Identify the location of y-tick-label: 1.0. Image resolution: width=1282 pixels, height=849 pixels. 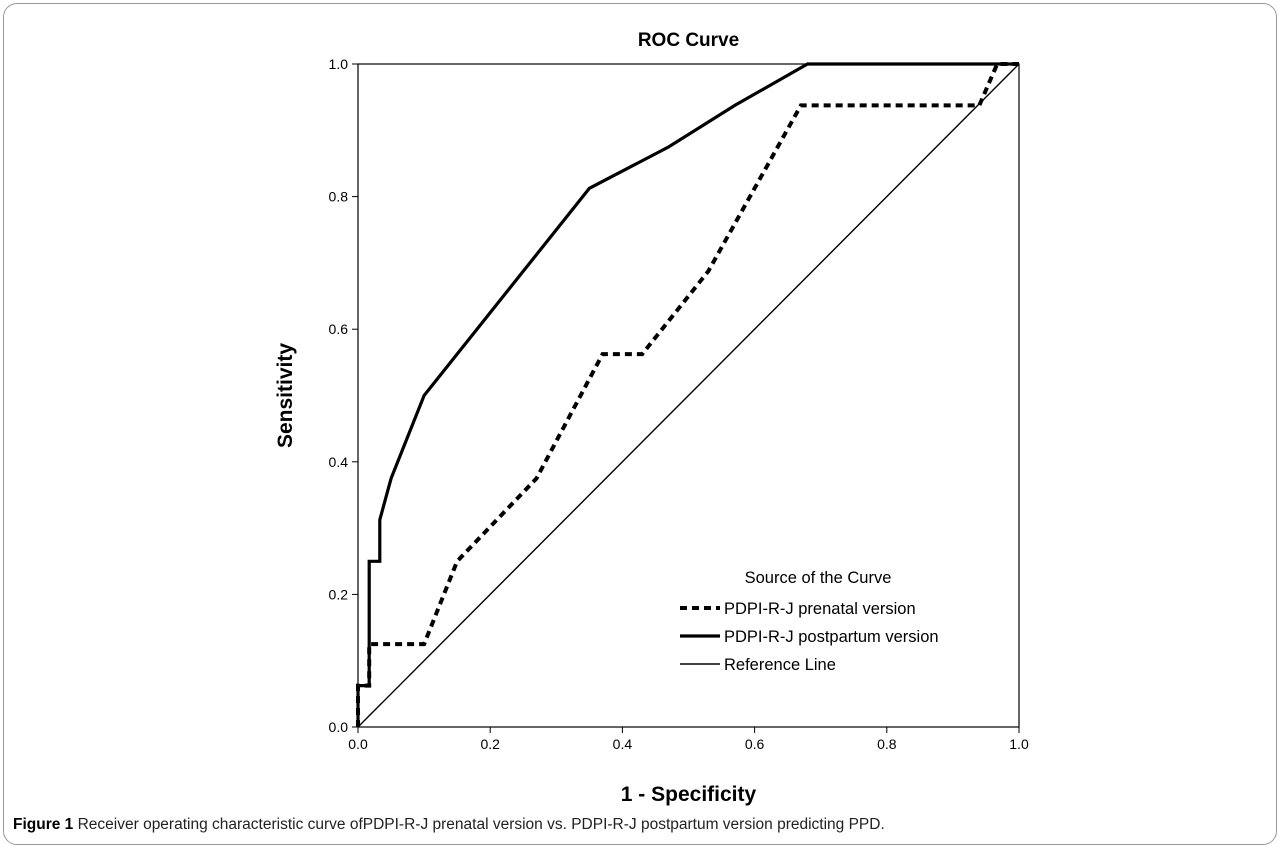
(339, 64).